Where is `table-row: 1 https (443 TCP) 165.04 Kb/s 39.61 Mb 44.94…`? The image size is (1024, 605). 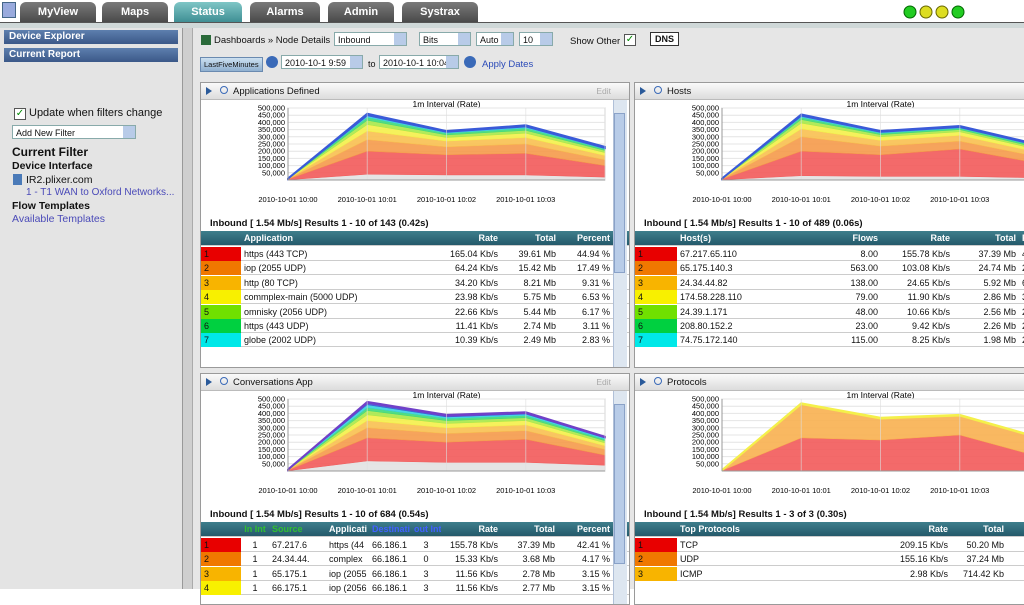
table-row: 1 https (443 TCP) 165.04 Kb/s 39.61 Mb 44.94… is located at coordinates (415, 254).